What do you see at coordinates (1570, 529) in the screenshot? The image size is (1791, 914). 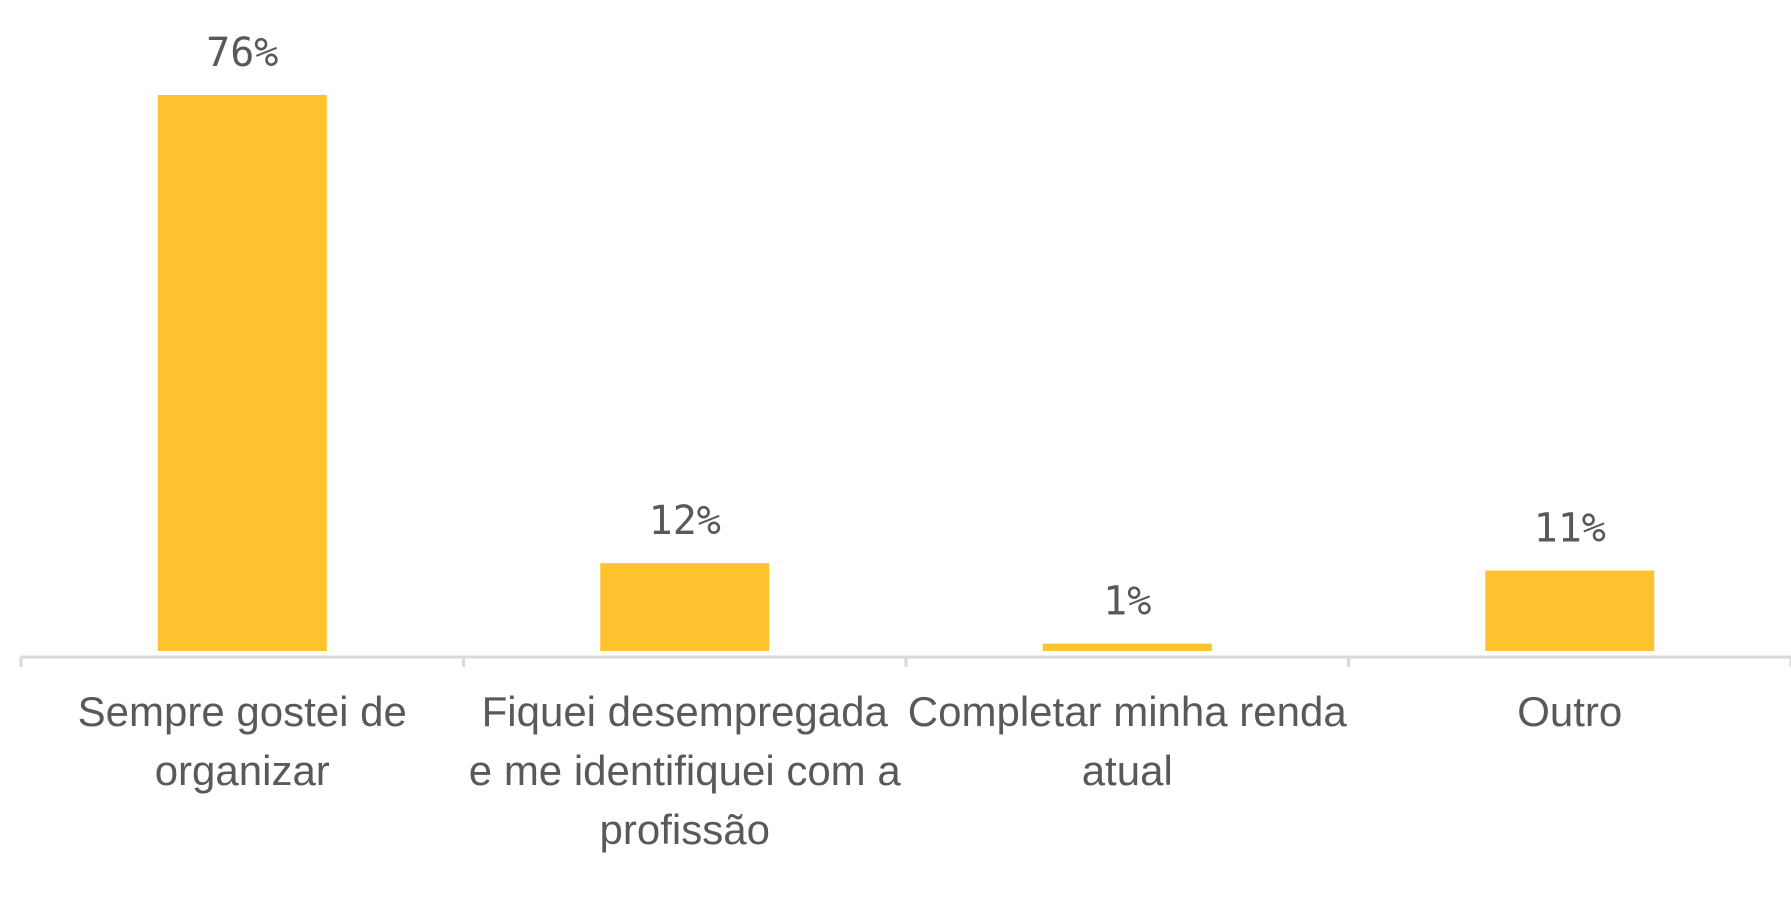 I see `value-label: 11%` at bounding box center [1570, 529].